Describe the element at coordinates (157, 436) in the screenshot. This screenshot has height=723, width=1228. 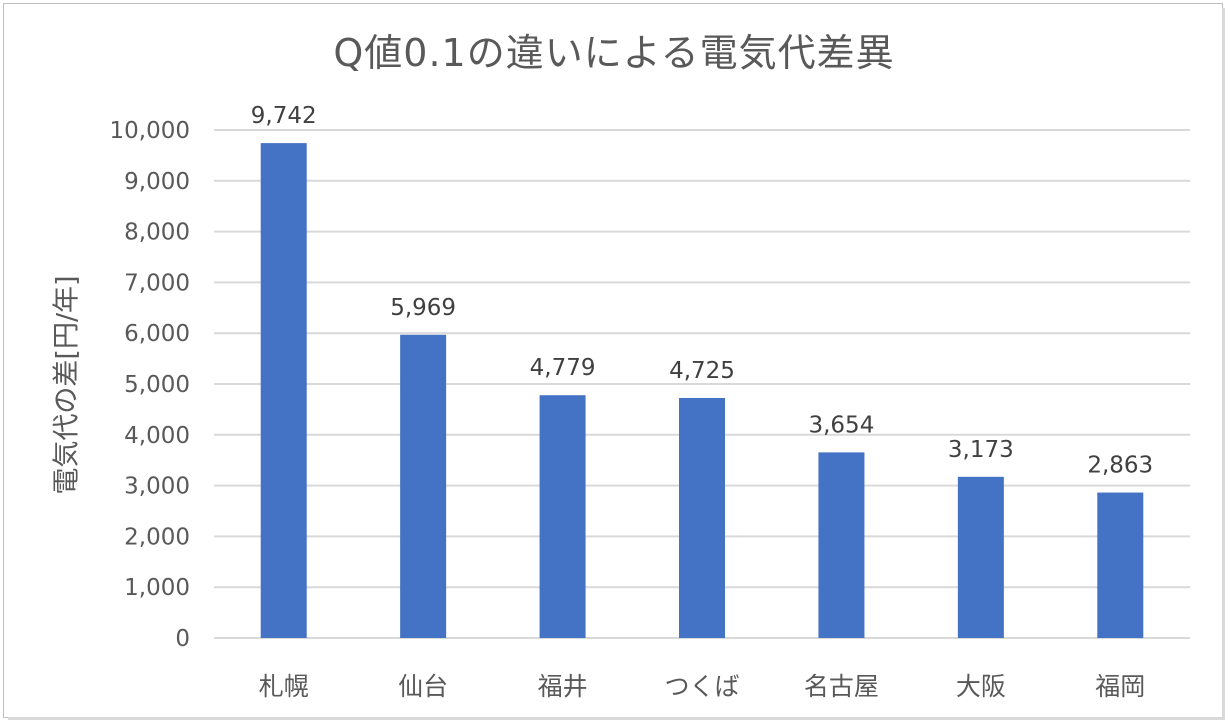
I see `y-tick-label: 4,000` at that location.